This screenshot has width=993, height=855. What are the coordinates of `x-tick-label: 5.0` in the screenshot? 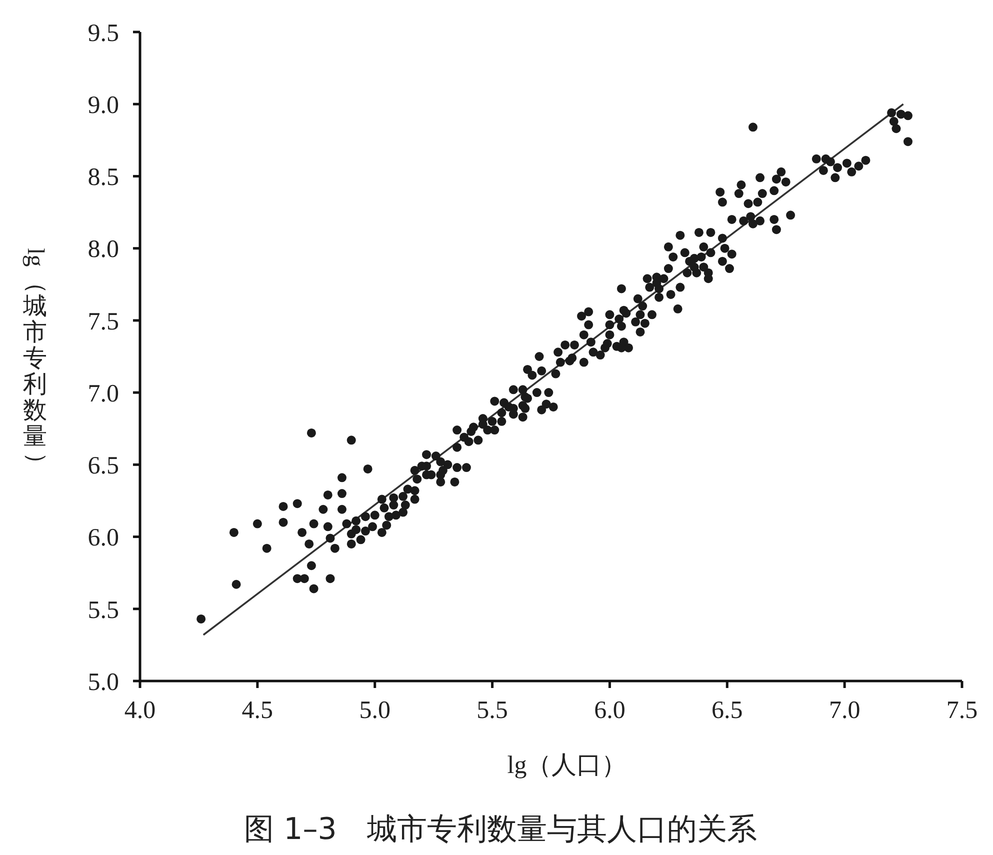 It's located at (374, 710).